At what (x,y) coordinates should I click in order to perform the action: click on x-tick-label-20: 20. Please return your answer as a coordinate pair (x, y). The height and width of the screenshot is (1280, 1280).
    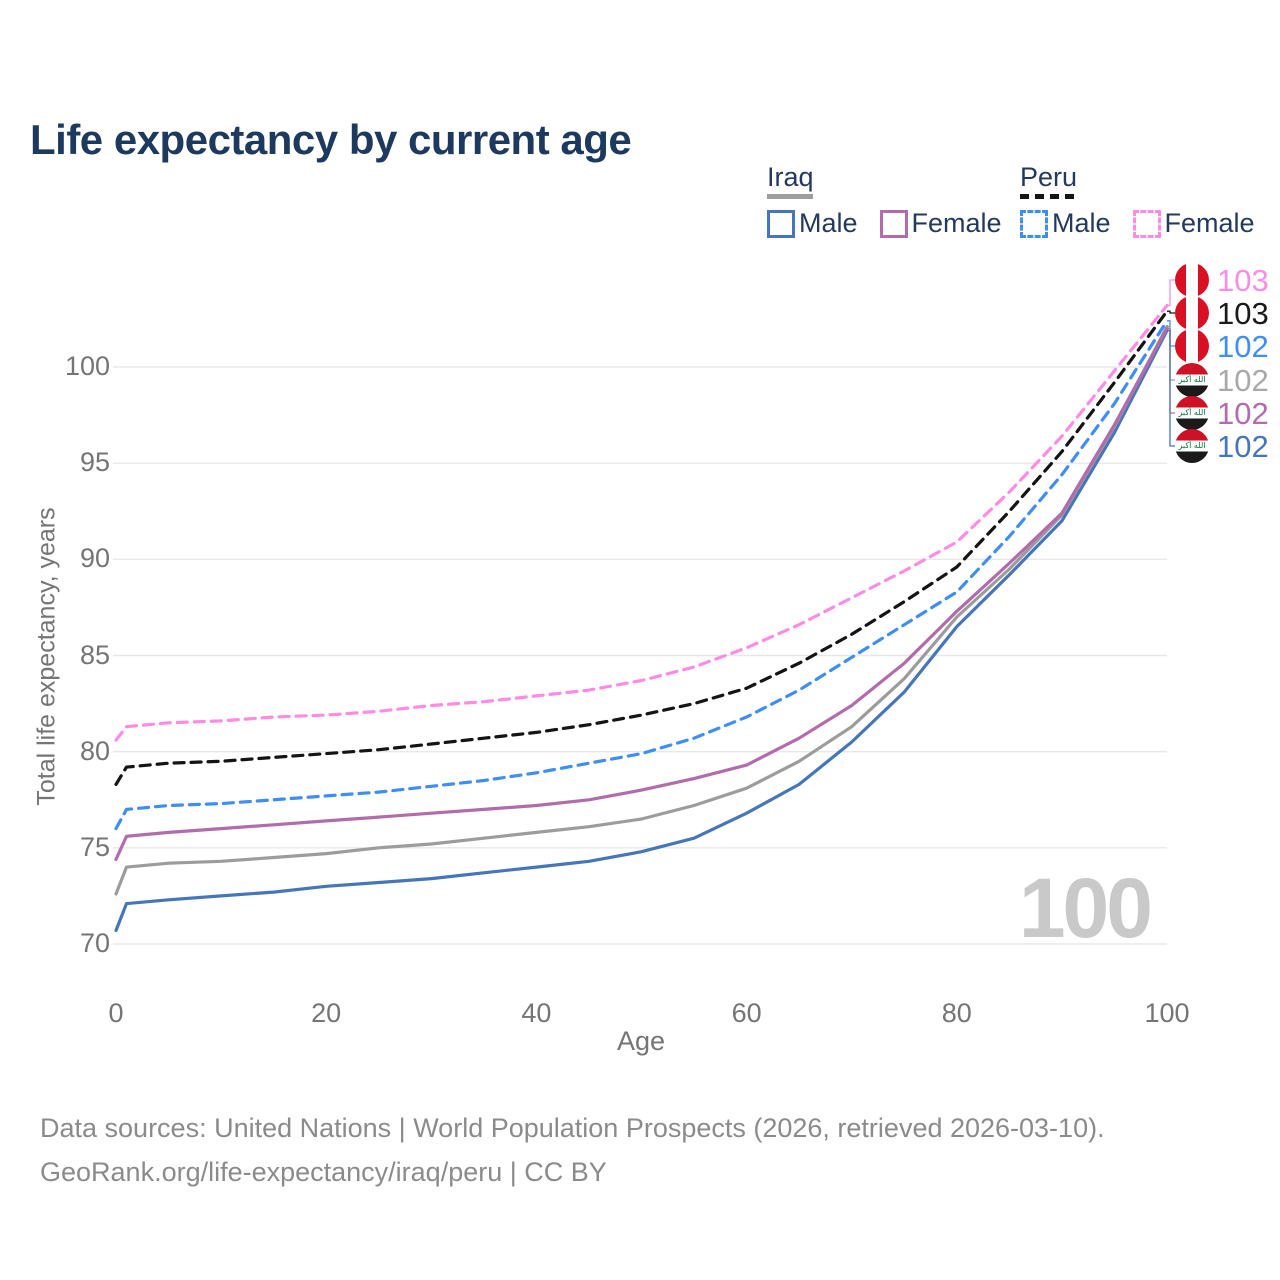
    Looking at the image, I should click on (326, 1013).